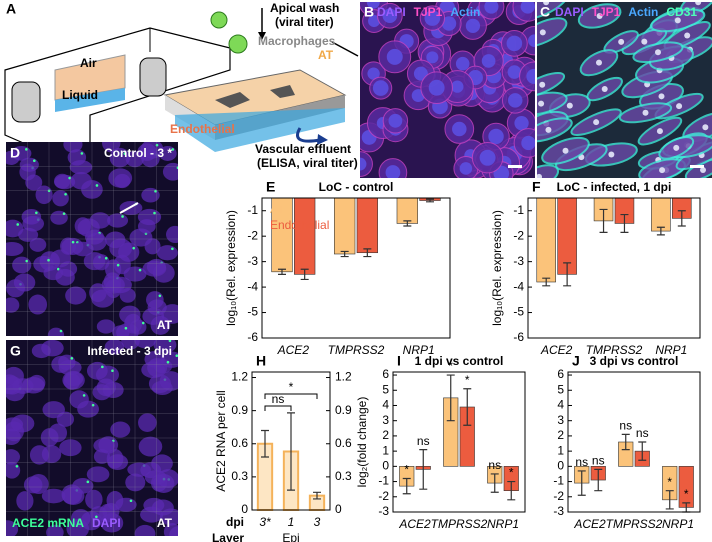 Image resolution: width=712 pixels, height=542 pixels. Describe the element at coordinates (697, 166) in the screenshot. I see `scale-bar` at that location.